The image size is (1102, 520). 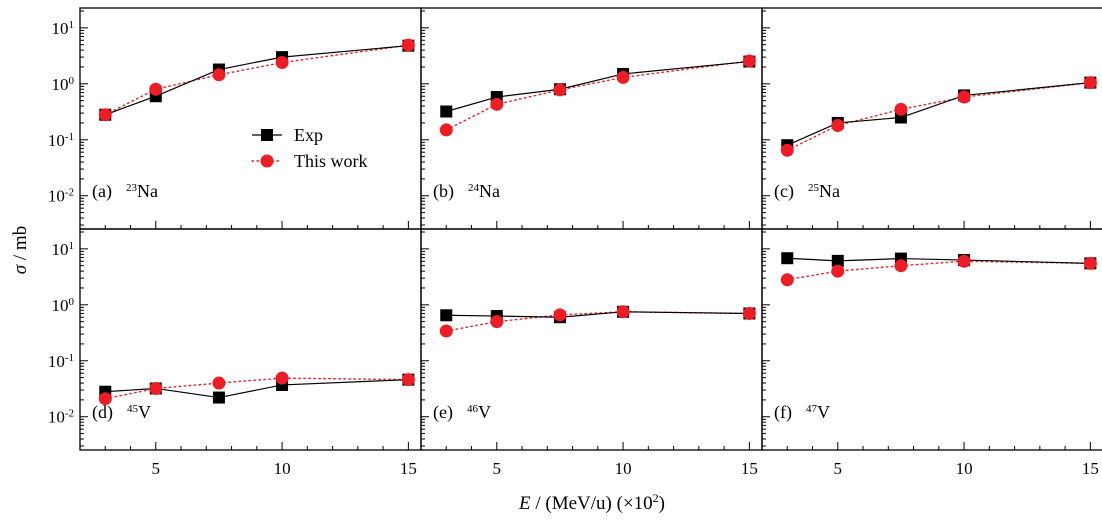 I want to click on y-axis-title-unit: / mb, so click(x=20, y=245).